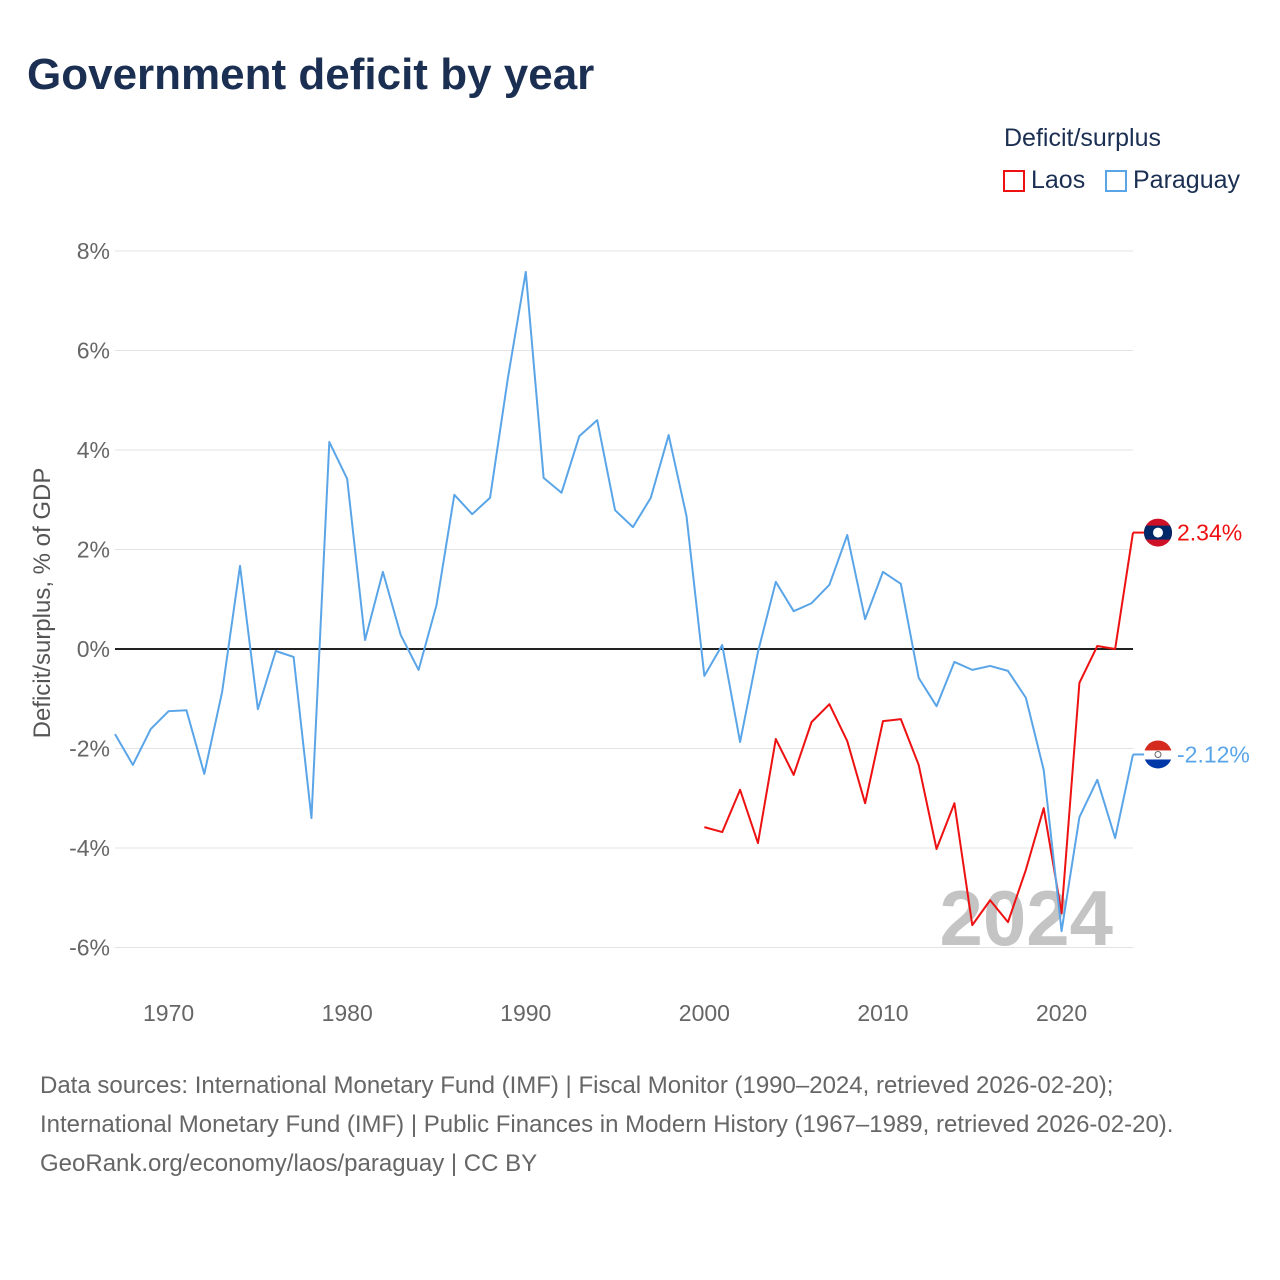  I want to click on year-watermark: 2024, so click(1026, 918).